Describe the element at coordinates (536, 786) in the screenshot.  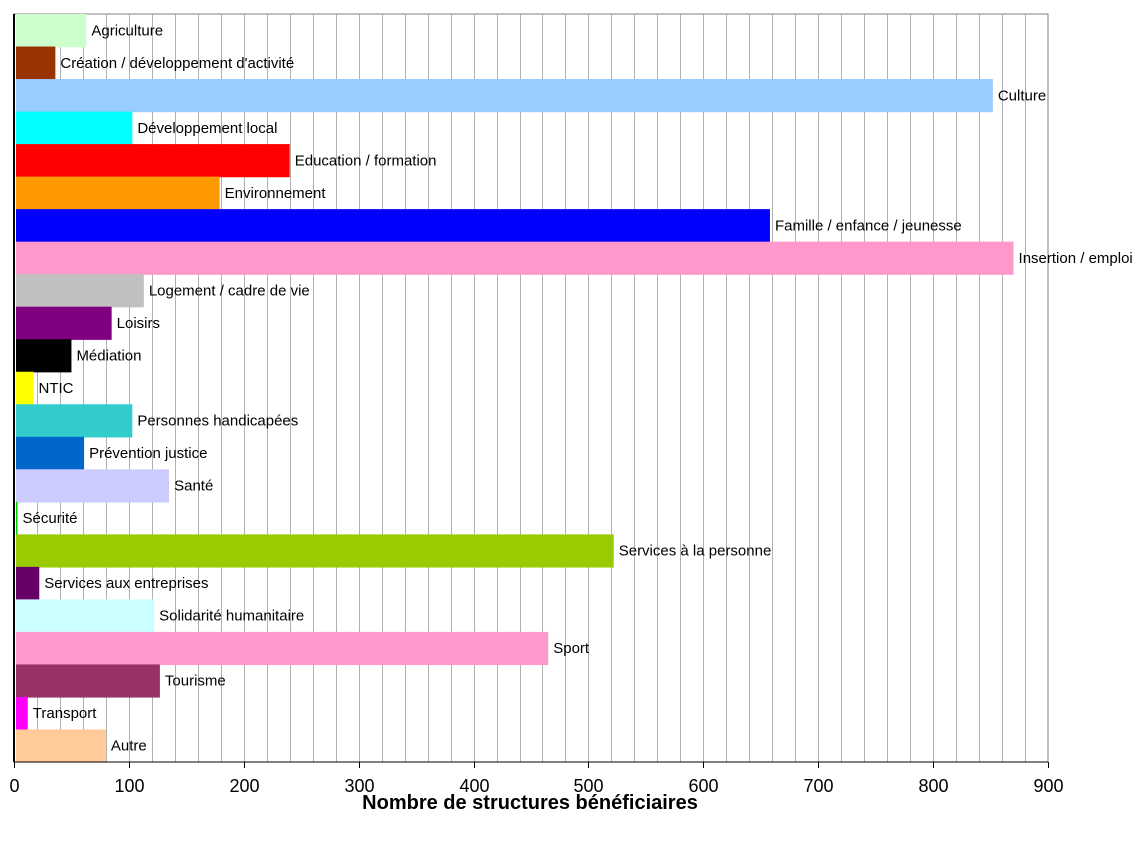
I see `x-tick-labels: 0 100 200 300 400 500 600 700 800 900` at that location.